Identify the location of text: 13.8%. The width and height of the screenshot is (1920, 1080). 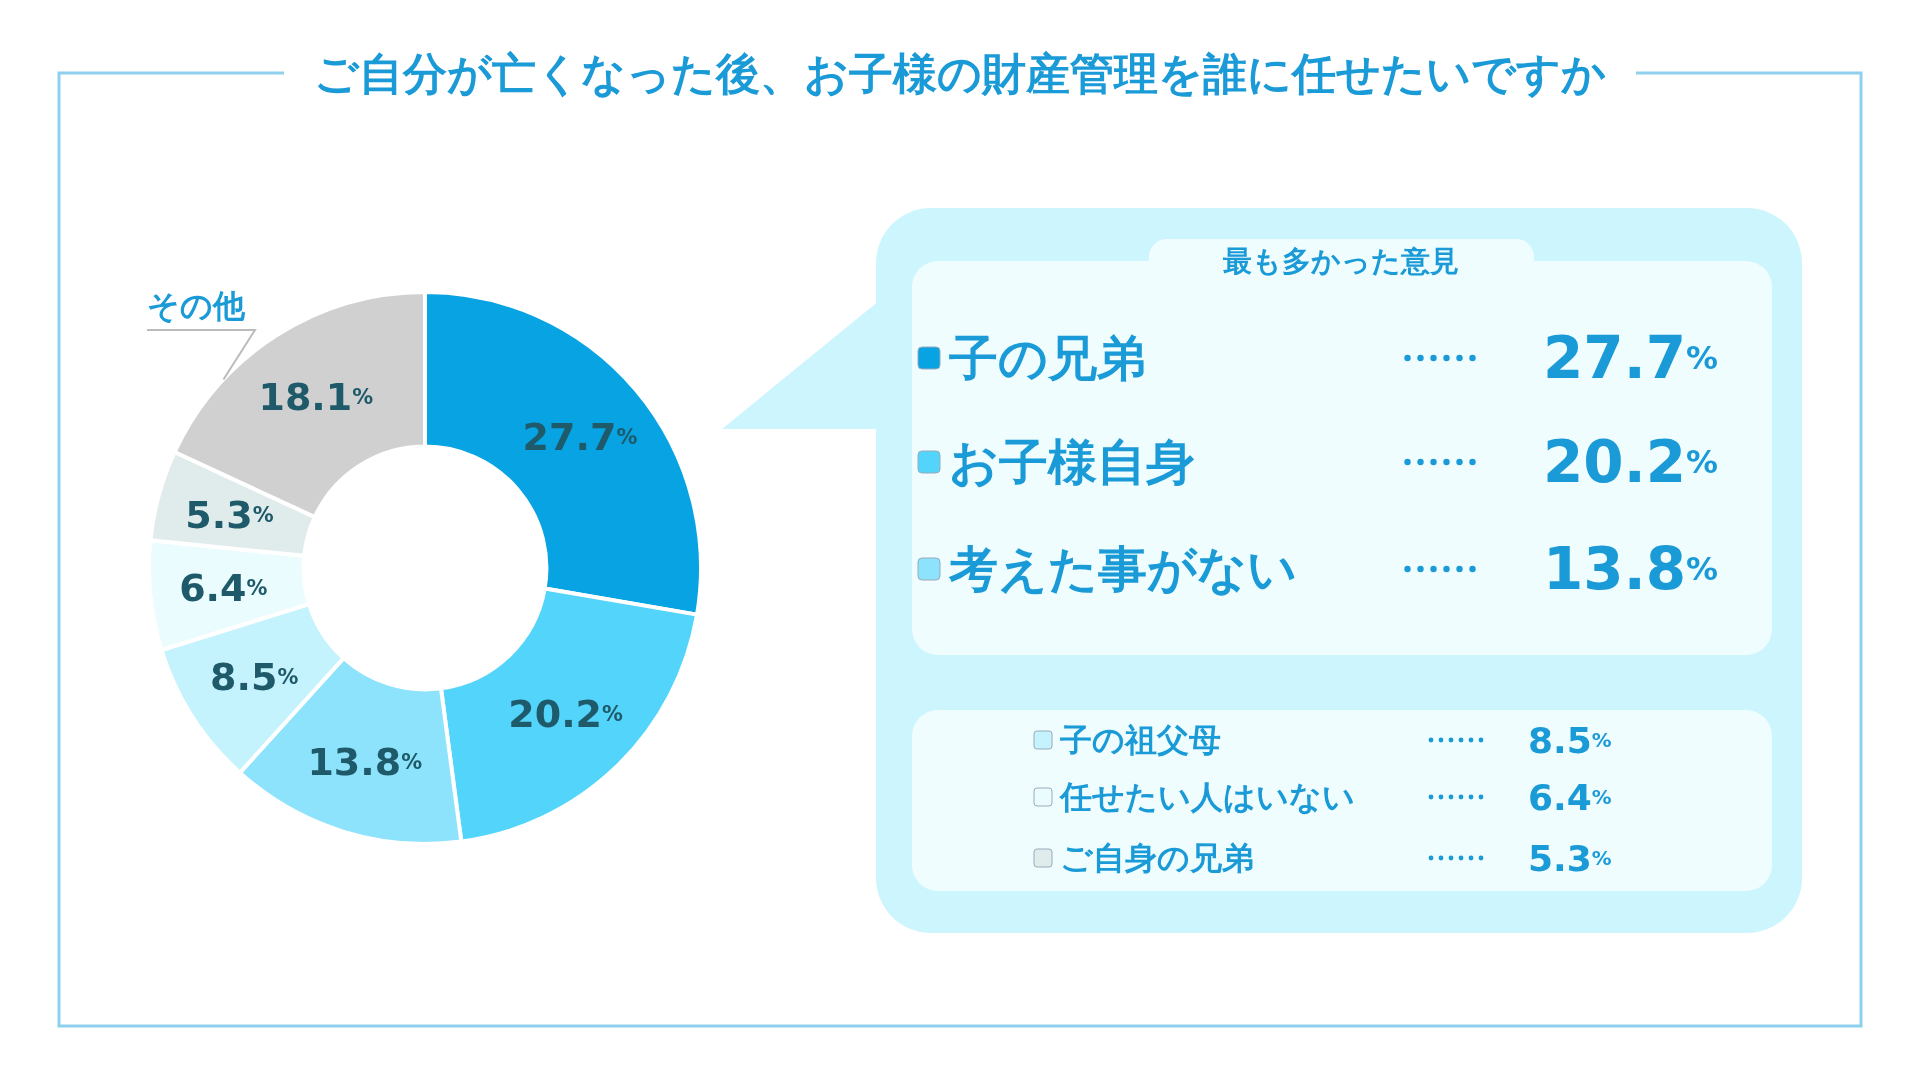
(1630, 569).